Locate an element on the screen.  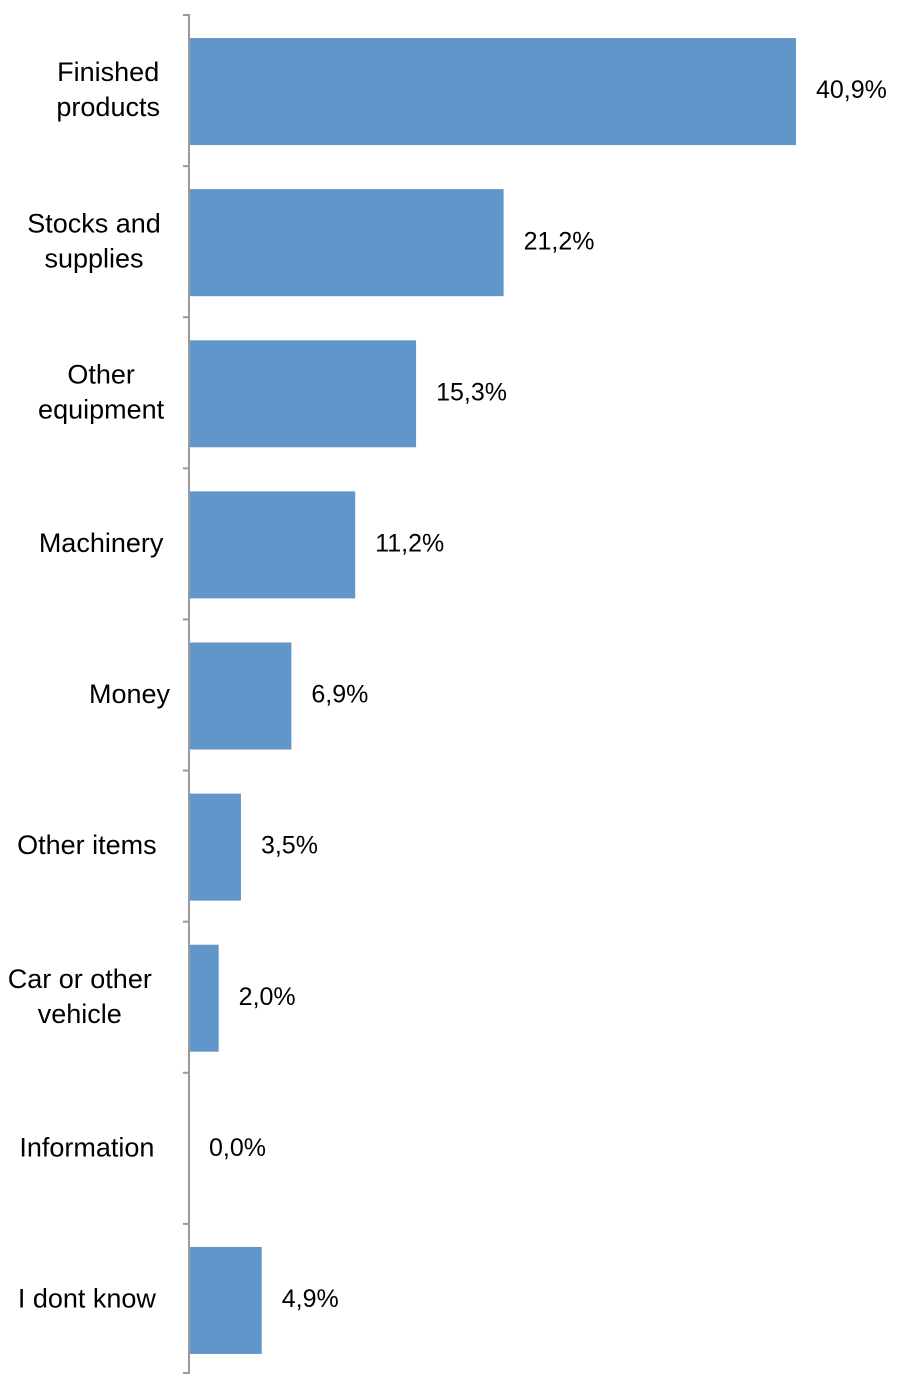
category-label-line: vehicle is located at coordinates (80, 1014).